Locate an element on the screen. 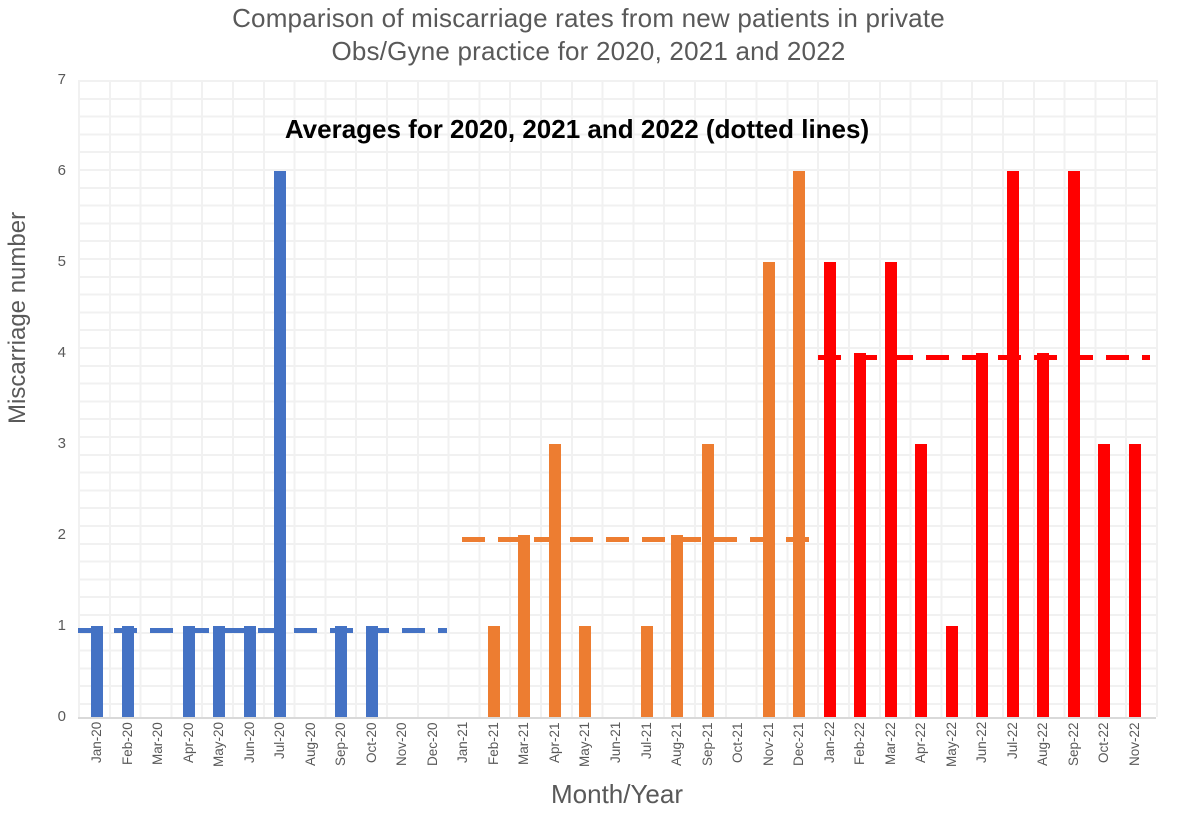  x-axis-line is located at coordinates (617, 718).